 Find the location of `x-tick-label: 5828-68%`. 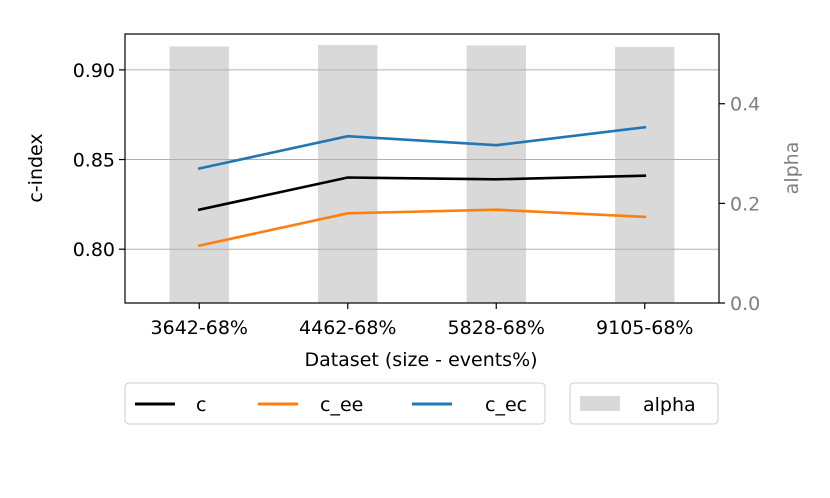

x-tick-label: 5828-68% is located at coordinates (496, 328).